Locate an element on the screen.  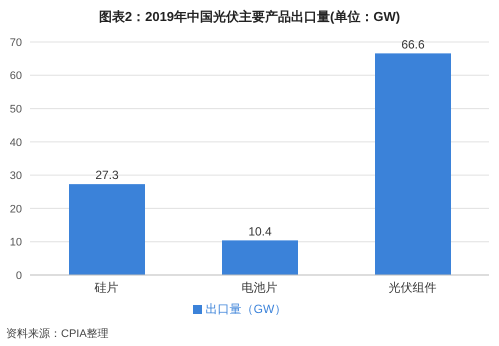
y-tick-label: 50 is located at coordinates (16, 109).